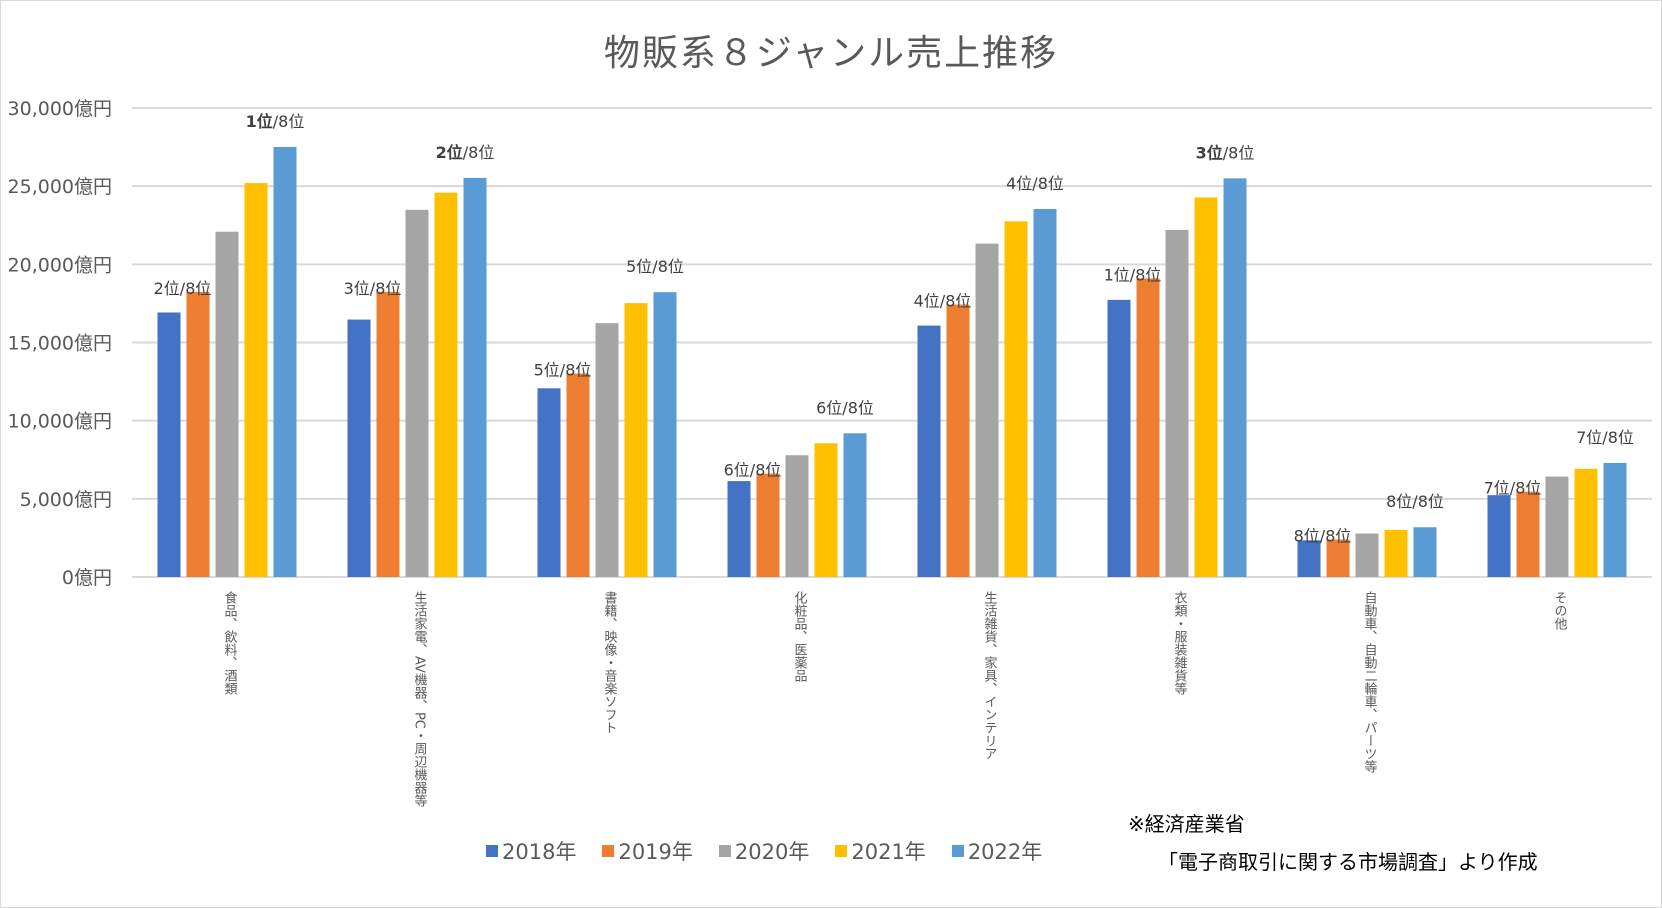  Describe the element at coordinates (655, 266) in the screenshot. I see `rank-label-2022: 5位/8位` at that location.